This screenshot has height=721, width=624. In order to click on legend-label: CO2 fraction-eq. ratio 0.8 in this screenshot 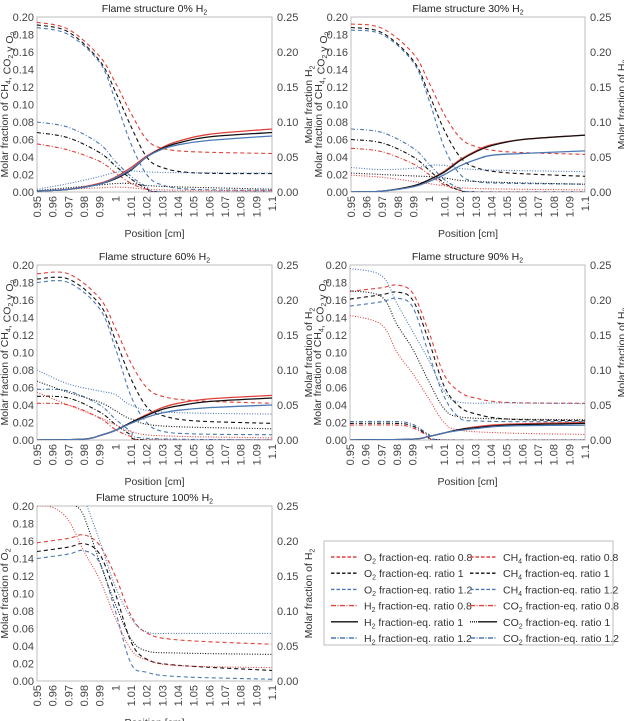, I will do `click(561, 608)`.